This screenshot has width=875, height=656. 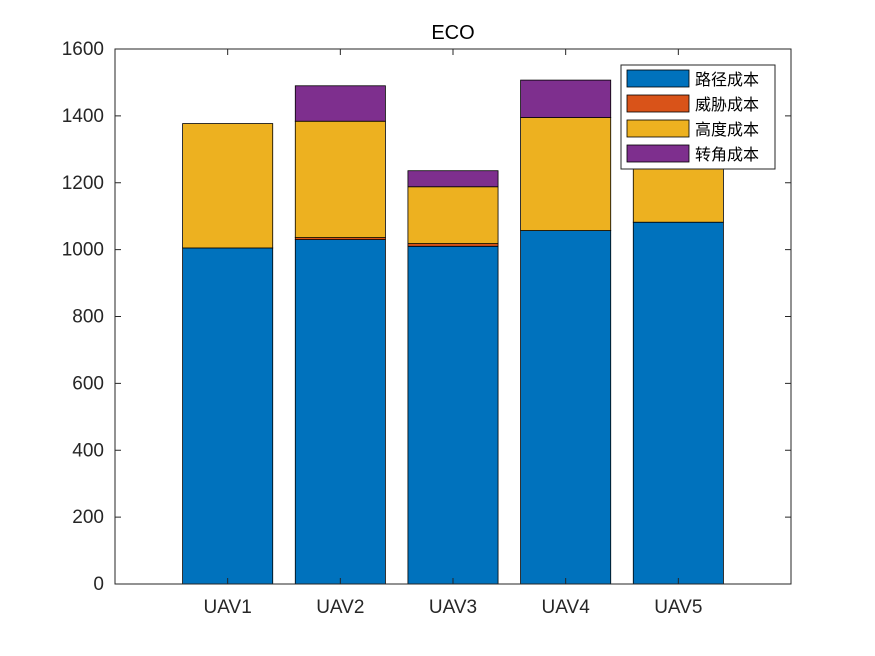 I want to click on y-tick-label: 600, so click(x=88, y=383).